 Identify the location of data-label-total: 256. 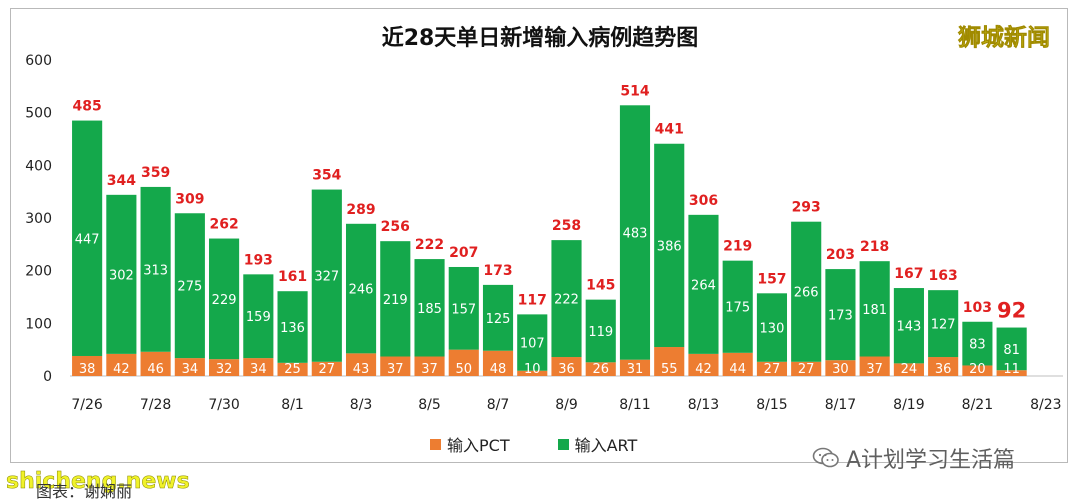
(395, 227).